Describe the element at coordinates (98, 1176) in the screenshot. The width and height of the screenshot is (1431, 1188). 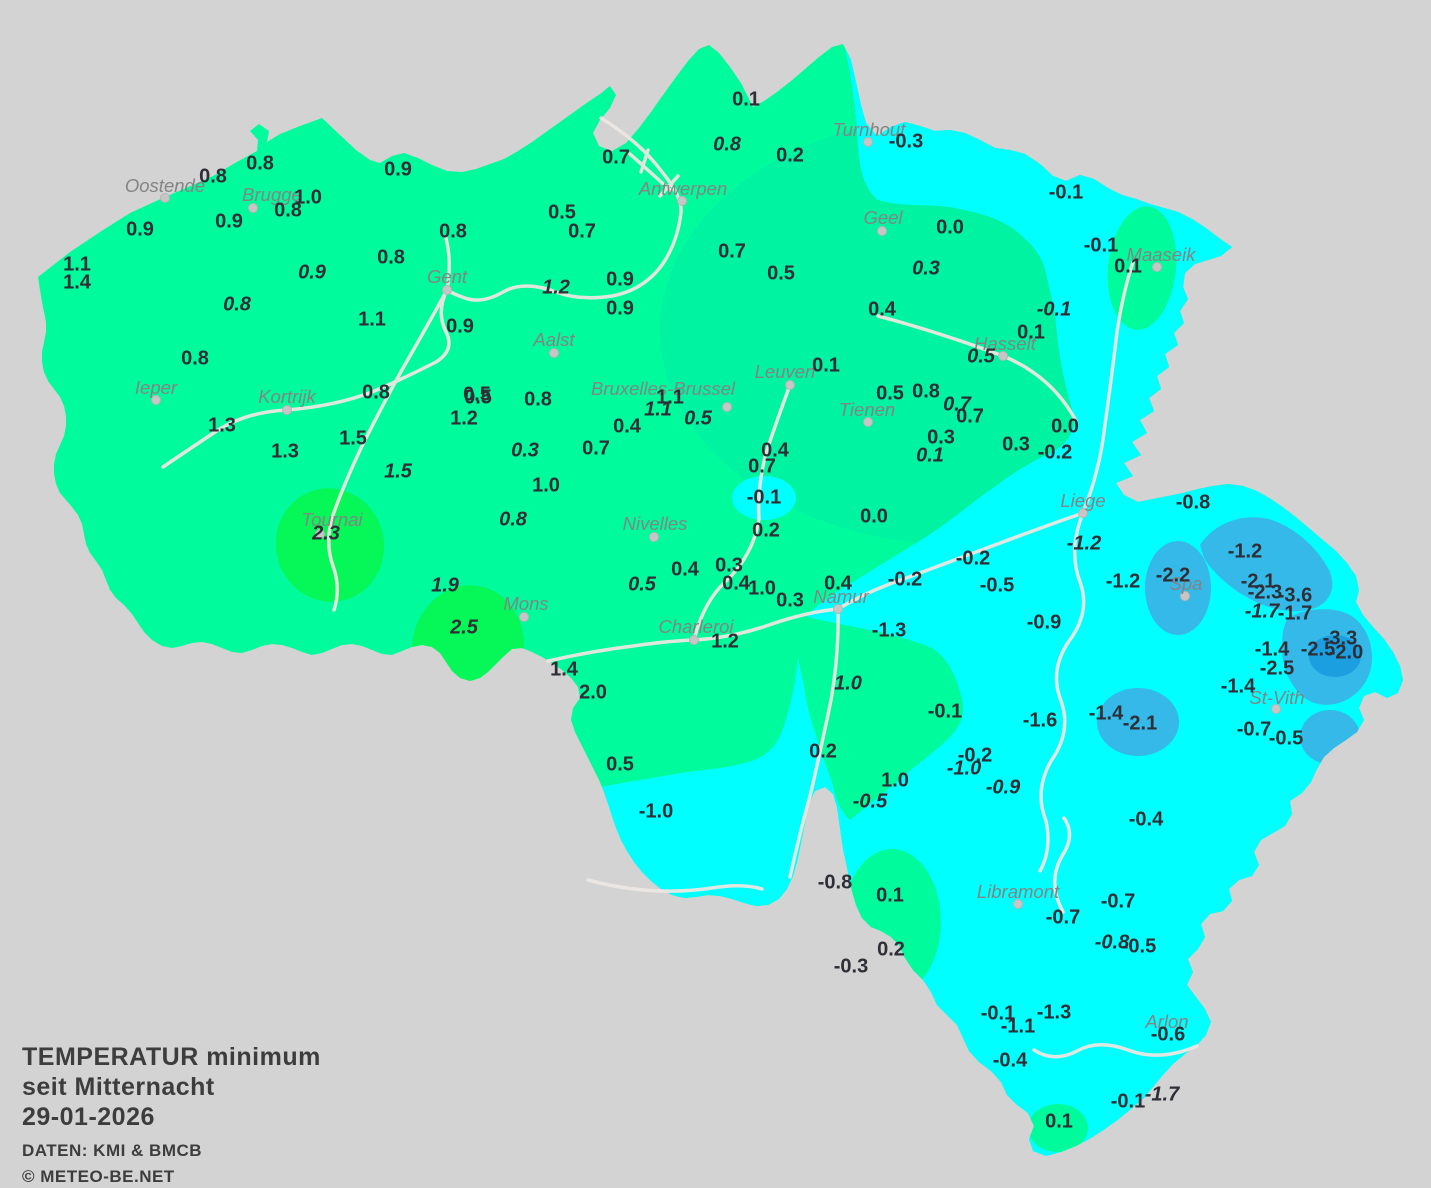
I see `copyright: © METEO-BE.NET` at that location.